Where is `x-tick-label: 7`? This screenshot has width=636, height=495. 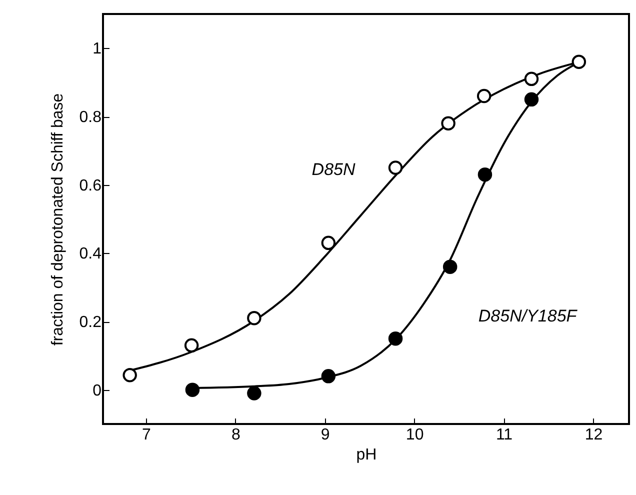 x-tick-label: 7 is located at coordinates (146, 435).